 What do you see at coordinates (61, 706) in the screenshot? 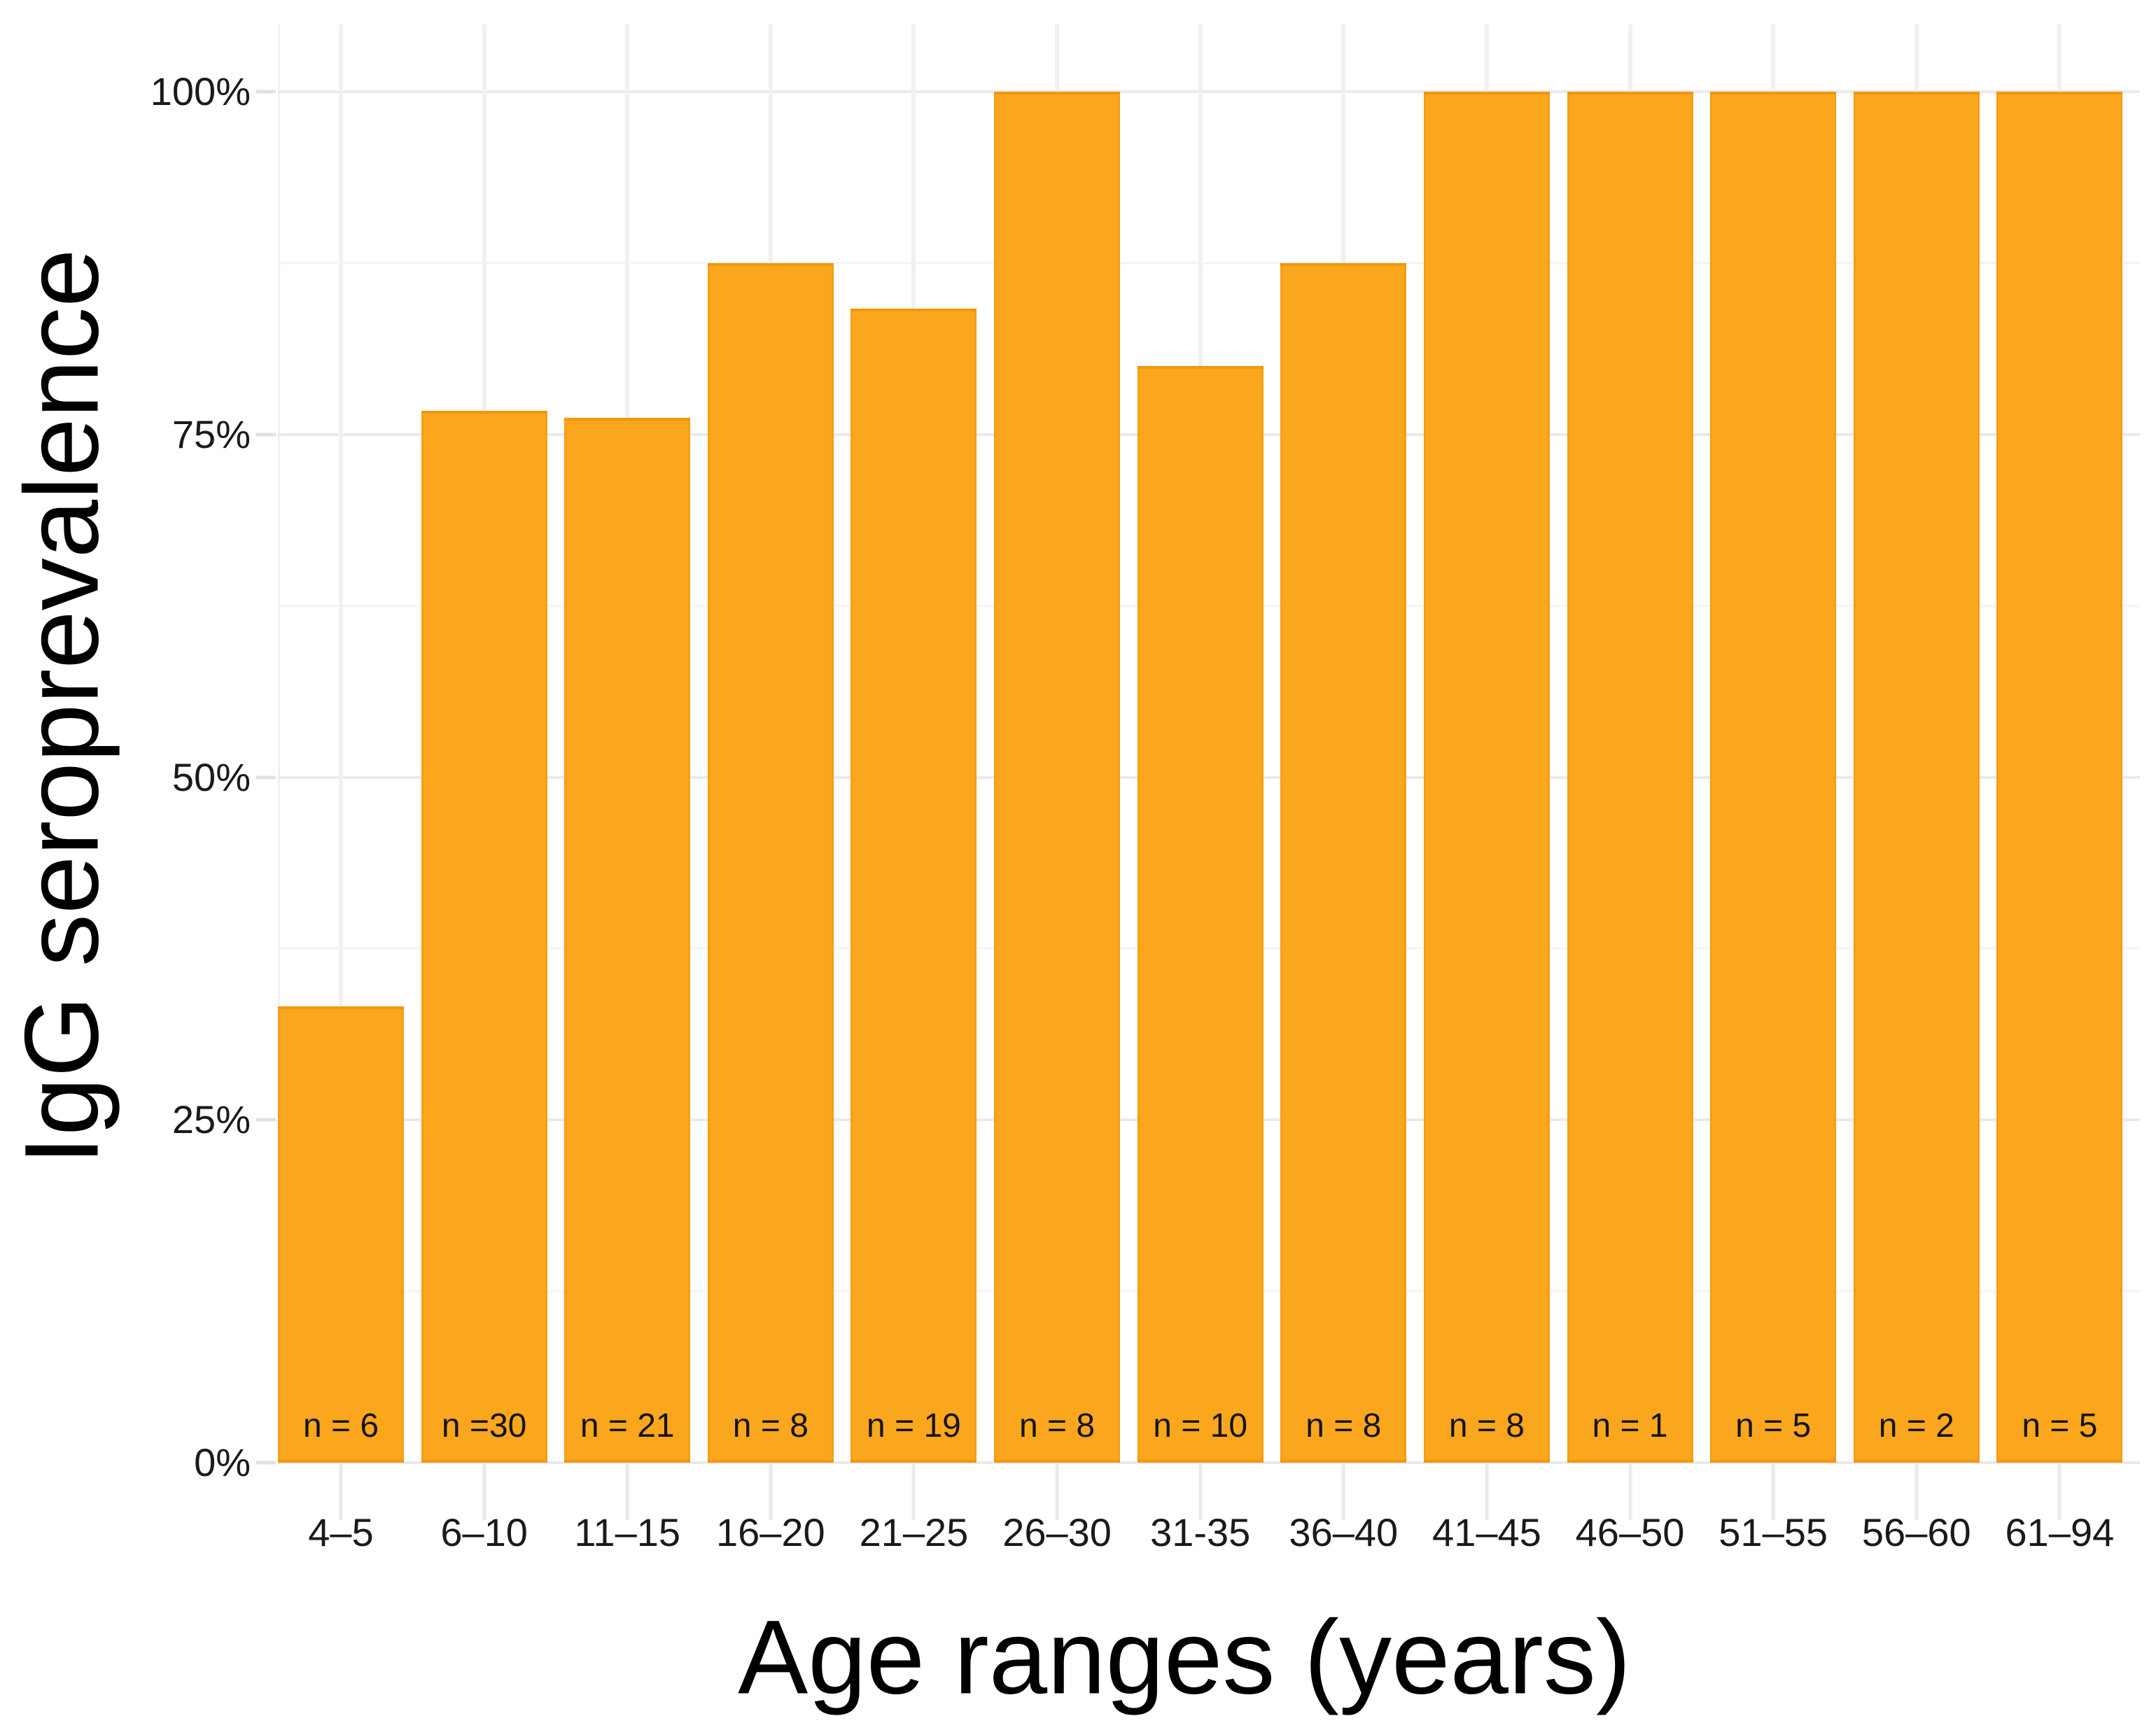
I see `y-axis-title: IgG seroprevalence` at bounding box center [61, 706].